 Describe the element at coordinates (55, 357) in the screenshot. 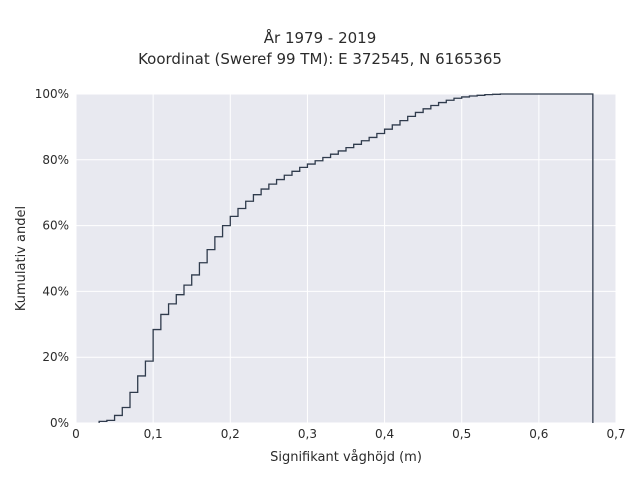

I see `y-tick-label: 20%` at that location.